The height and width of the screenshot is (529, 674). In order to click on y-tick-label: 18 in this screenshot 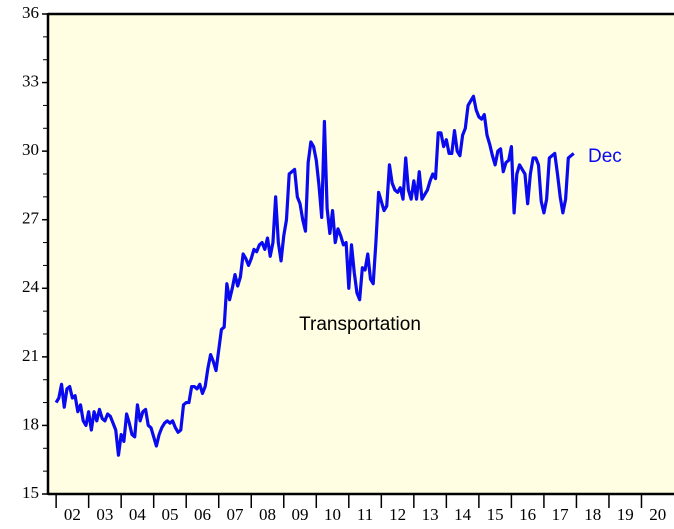, I will do `click(30, 423)`.